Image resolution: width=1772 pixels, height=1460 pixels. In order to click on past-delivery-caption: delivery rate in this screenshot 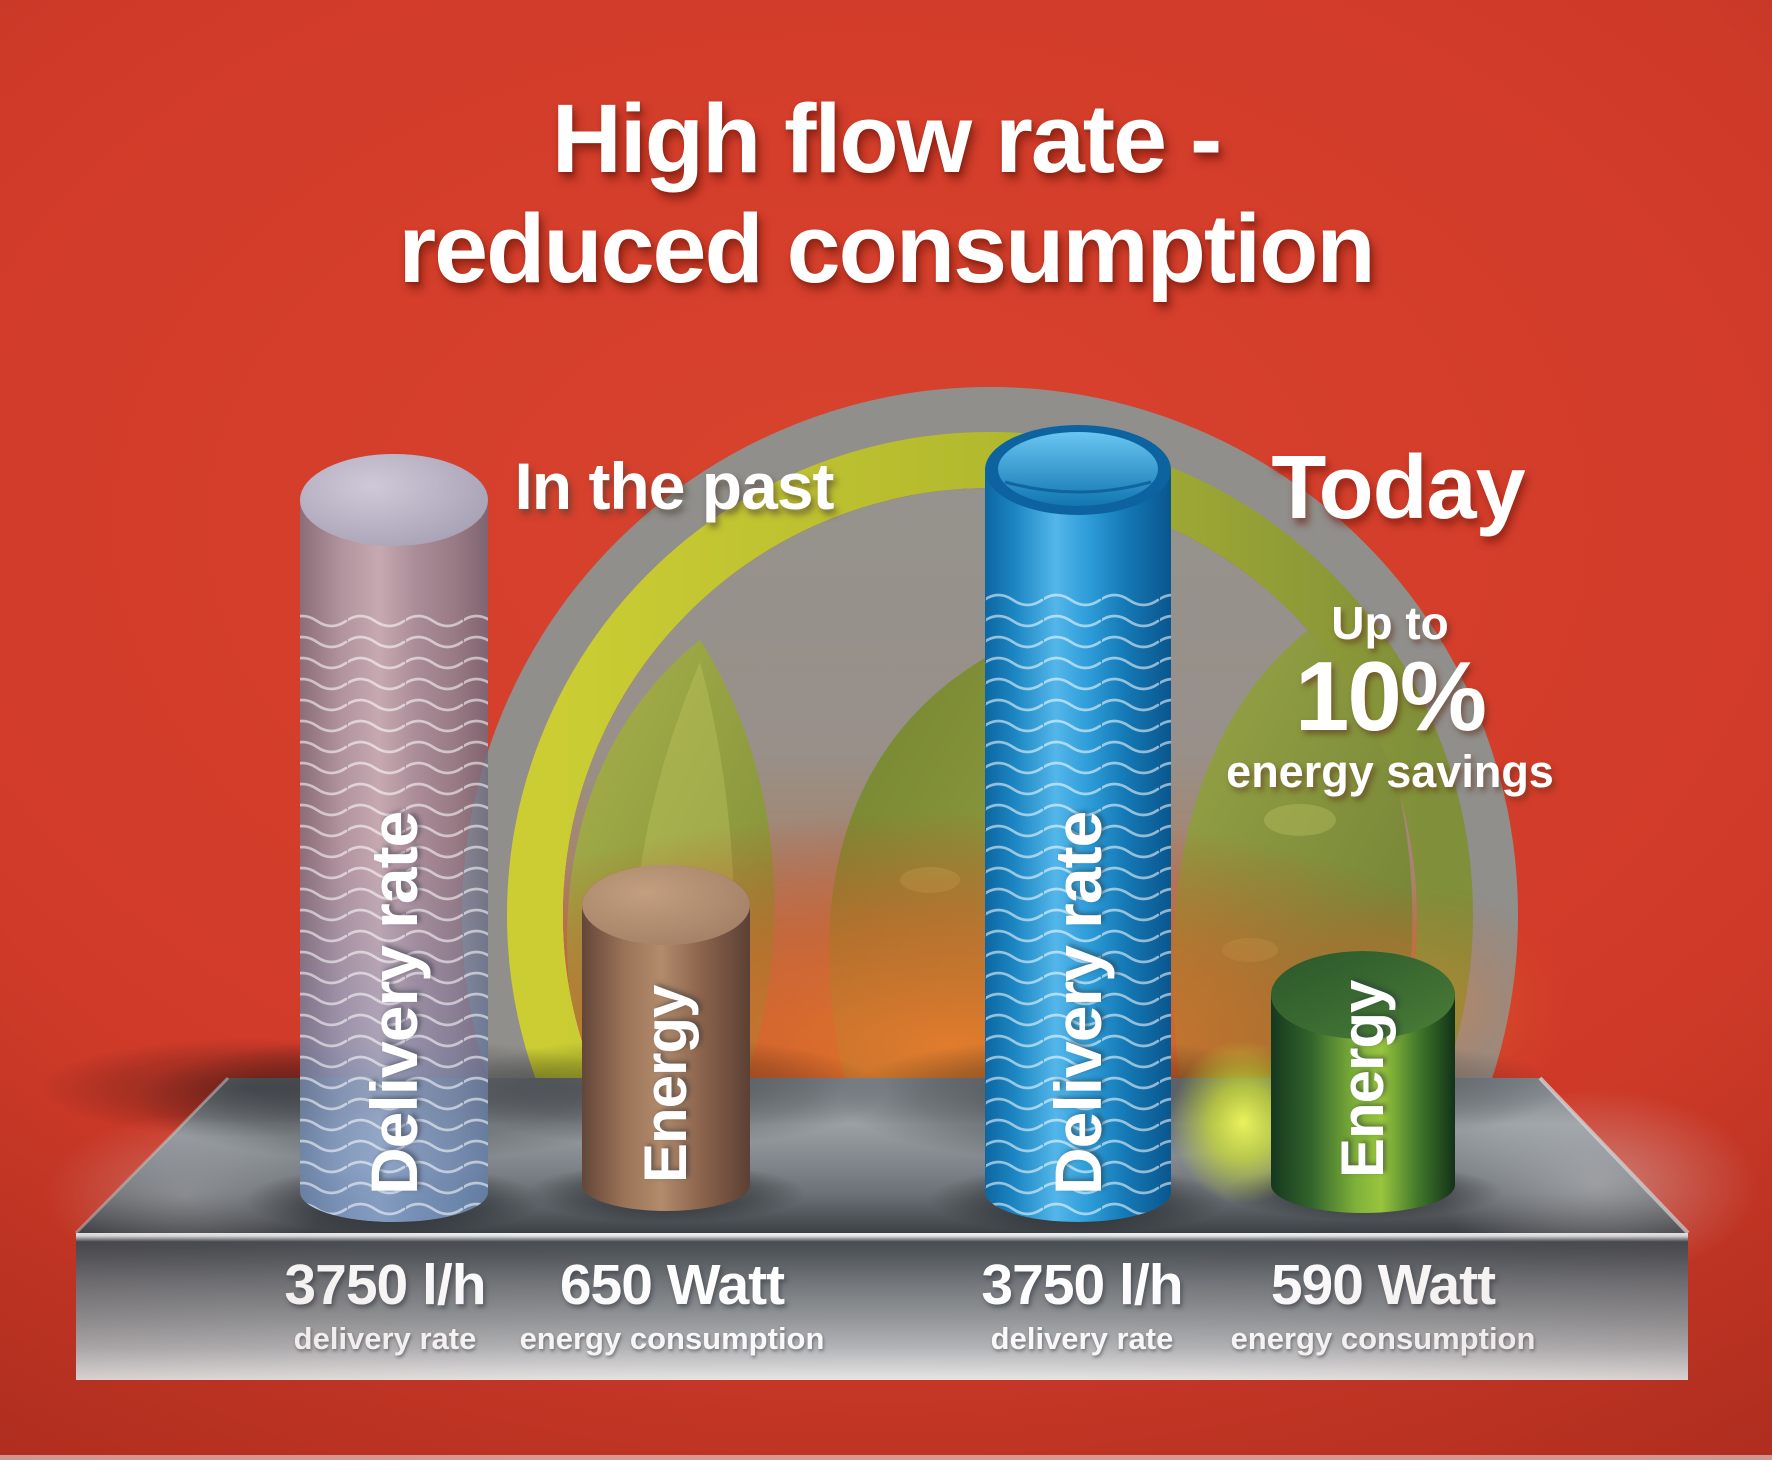, I will do `click(385, 1338)`.